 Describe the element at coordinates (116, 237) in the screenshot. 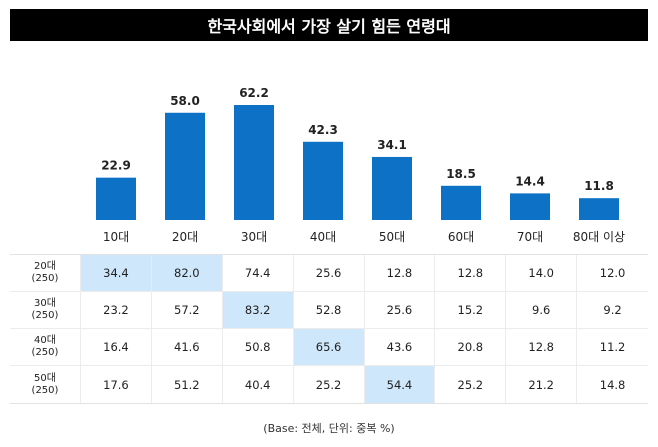

I see `category-label-0: 10대` at that location.